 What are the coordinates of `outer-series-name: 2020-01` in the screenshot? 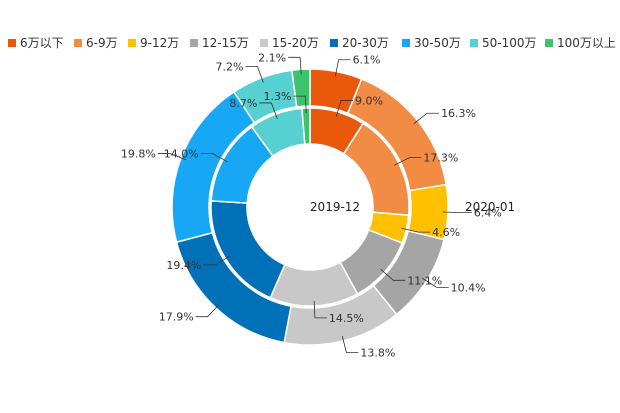 It's located at (490, 207).